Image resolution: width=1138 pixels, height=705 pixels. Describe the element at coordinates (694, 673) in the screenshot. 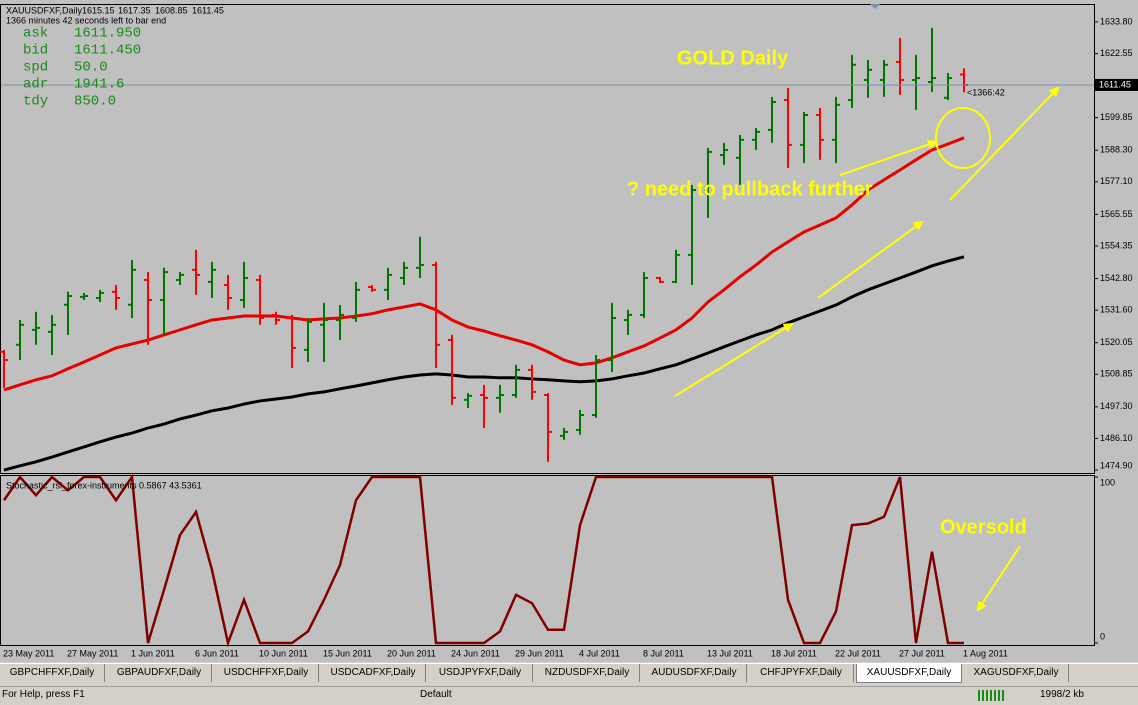

I see `chart-tab: AUDUSDFXF,Daily` at that location.